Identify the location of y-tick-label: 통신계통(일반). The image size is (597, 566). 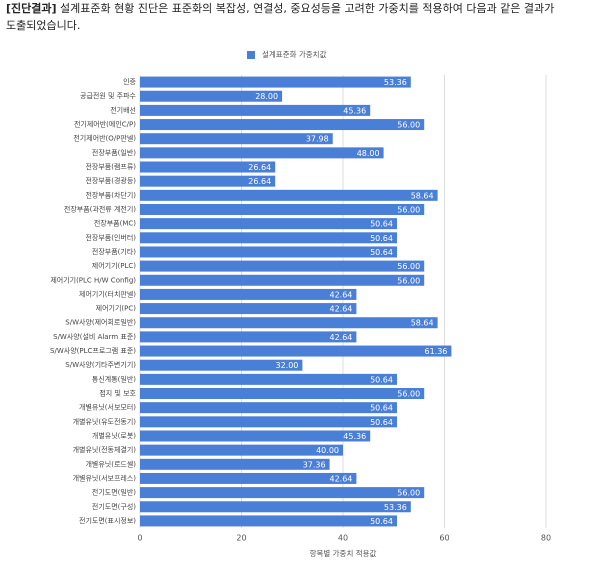
(114, 378).